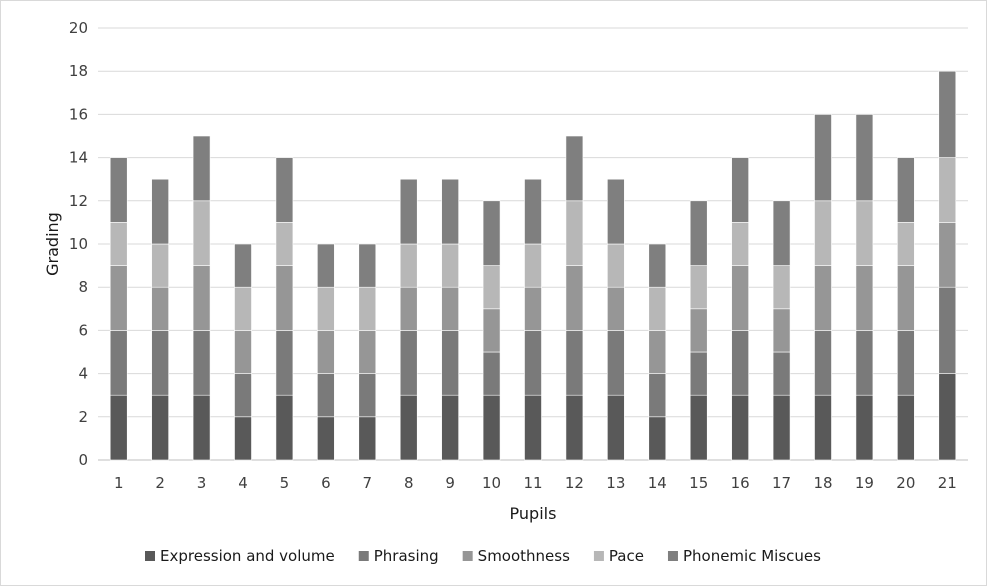  Describe the element at coordinates (160, 483) in the screenshot. I see `x-tick-label: 2` at that location.